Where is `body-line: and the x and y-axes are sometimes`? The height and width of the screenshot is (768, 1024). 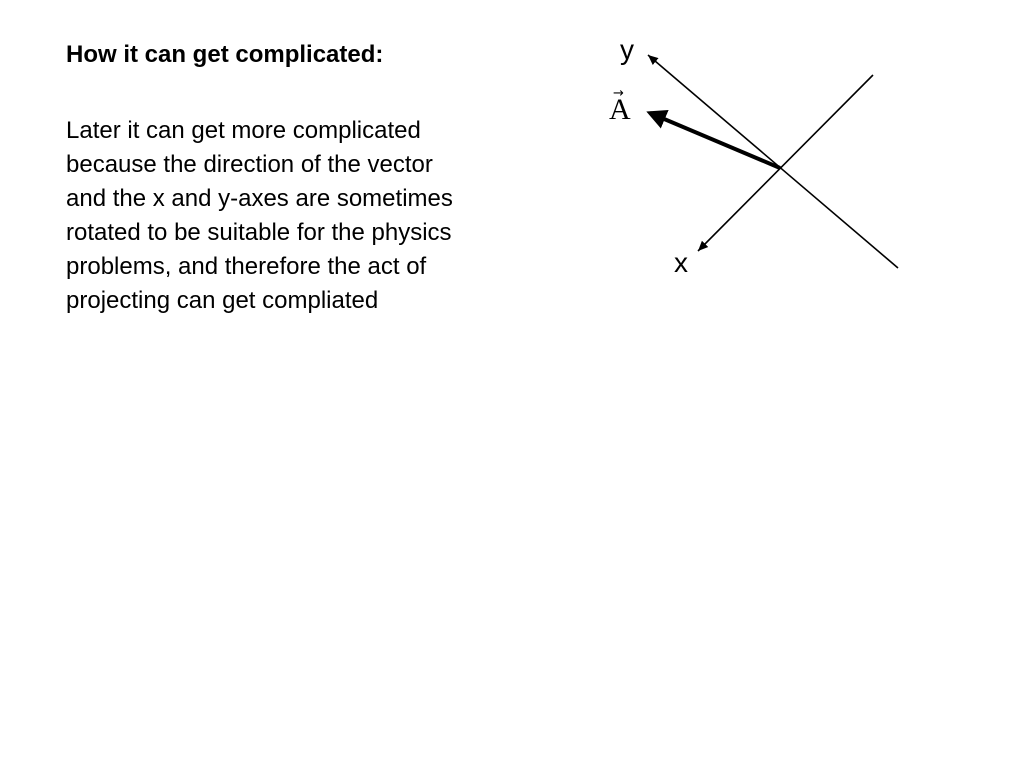
body-line: and the x and y-axes are sometimes is located at coordinates (259, 198).